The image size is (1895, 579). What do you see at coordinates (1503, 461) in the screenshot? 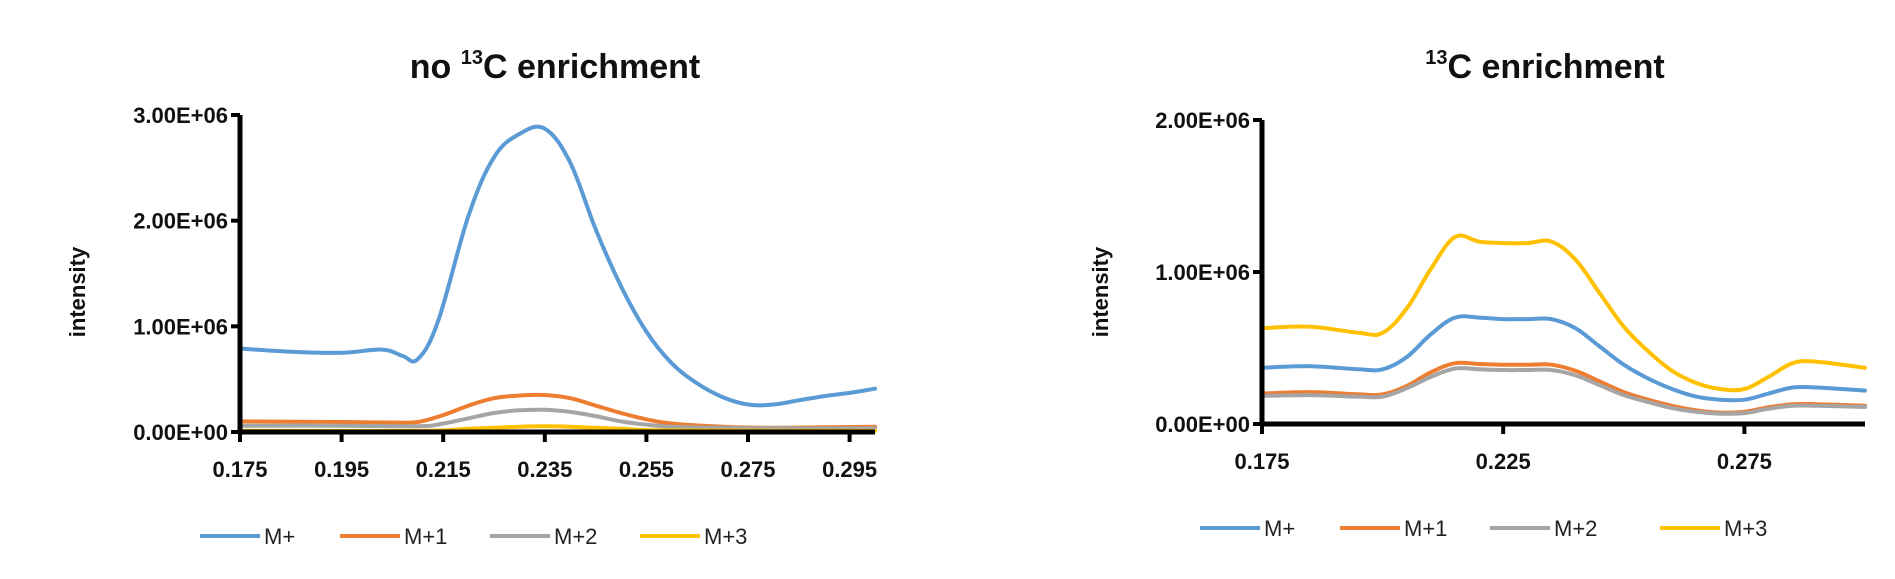
I see `x-tick-label: 0.225` at bounding box center [1503, 461].